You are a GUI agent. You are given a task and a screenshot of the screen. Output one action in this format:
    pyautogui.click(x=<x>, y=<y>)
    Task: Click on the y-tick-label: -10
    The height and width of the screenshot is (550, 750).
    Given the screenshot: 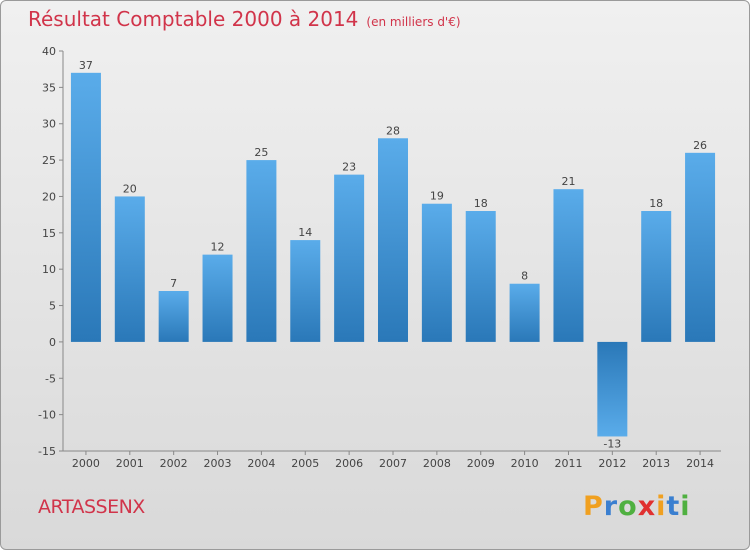 What is the action you would take?
    pyautogui.click(x=47, y=415)
    